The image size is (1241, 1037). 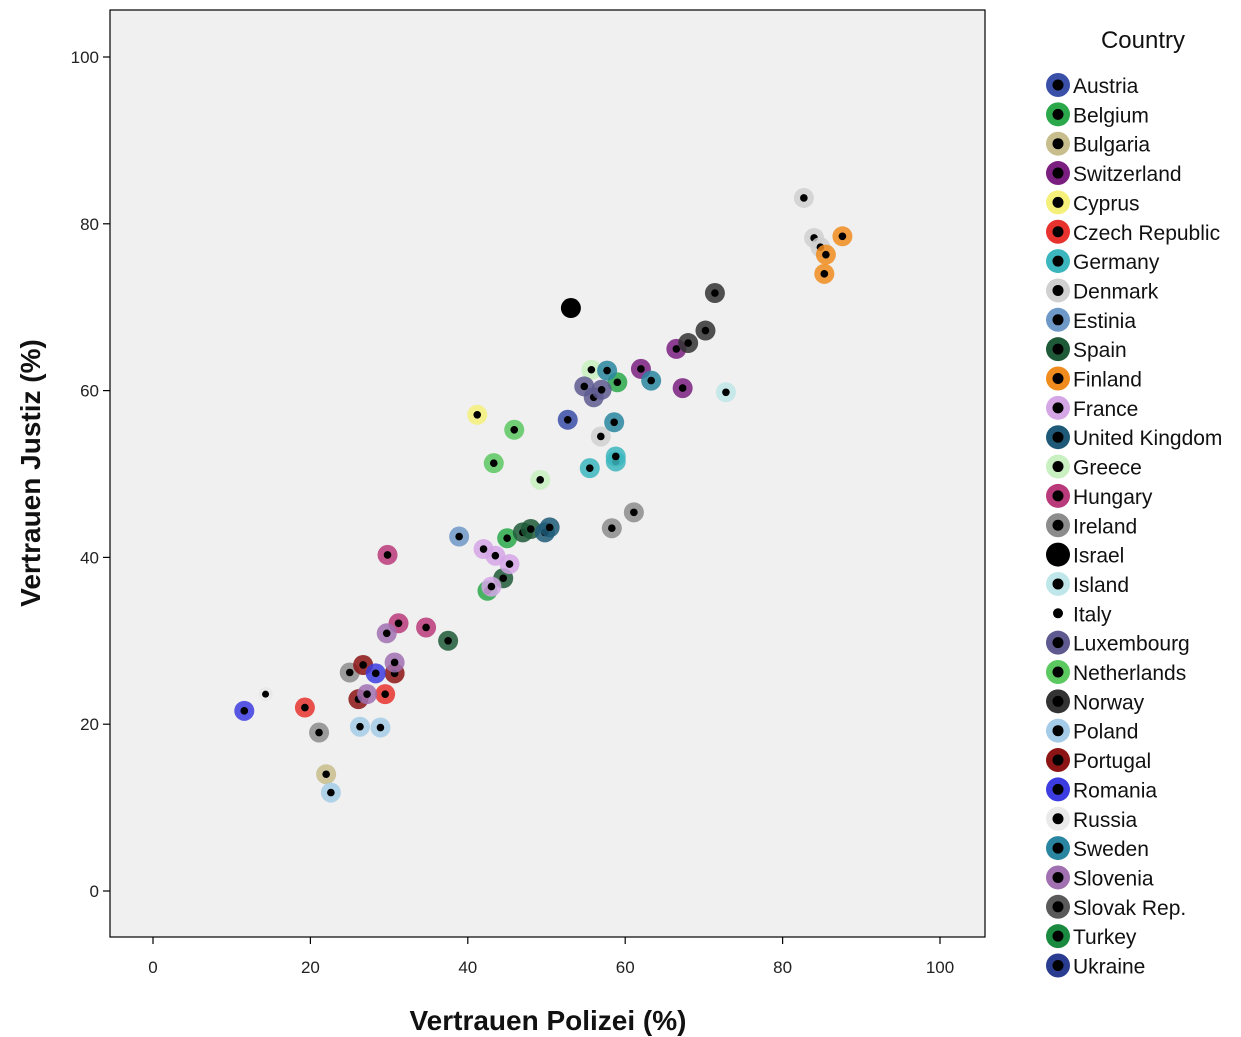 What do you see at coordinates (85, 57) in the screenshot?
I see `y-tick-label: 100` at bounding box center [85, 57].